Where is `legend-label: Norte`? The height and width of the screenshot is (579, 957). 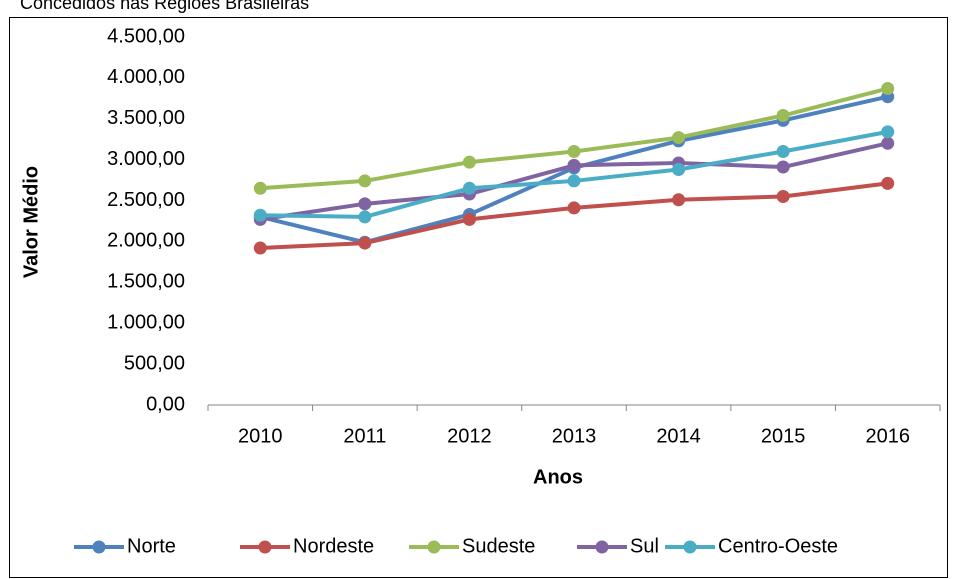 legend-label: Norte is located at coordinates (151, 546).